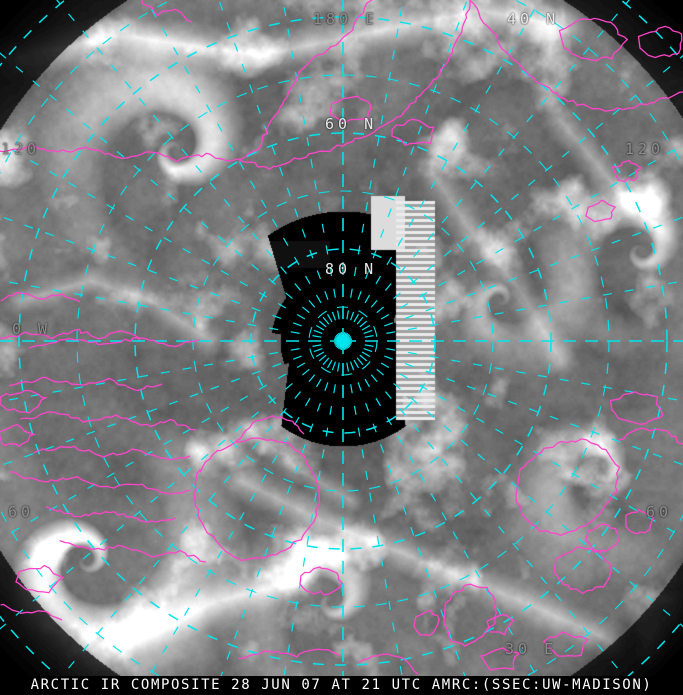  I want to click on coastline-hudson-s, so click(133, 551).